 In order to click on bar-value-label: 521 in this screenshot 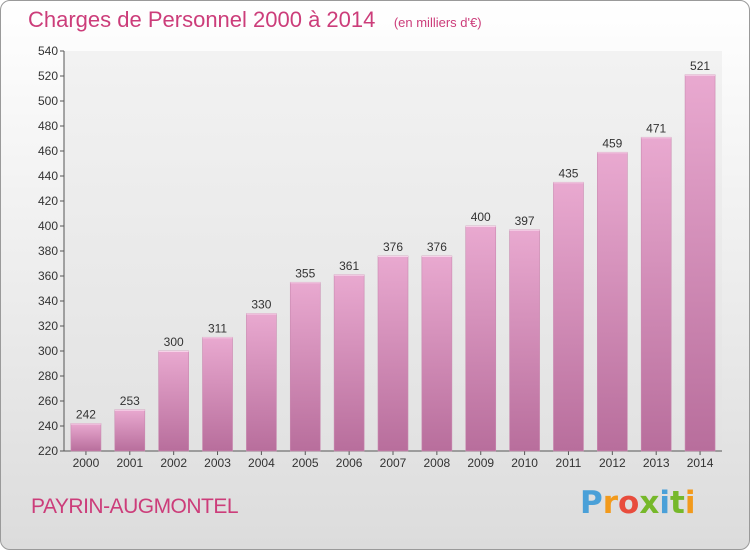, I will do `click(700, 66)`.